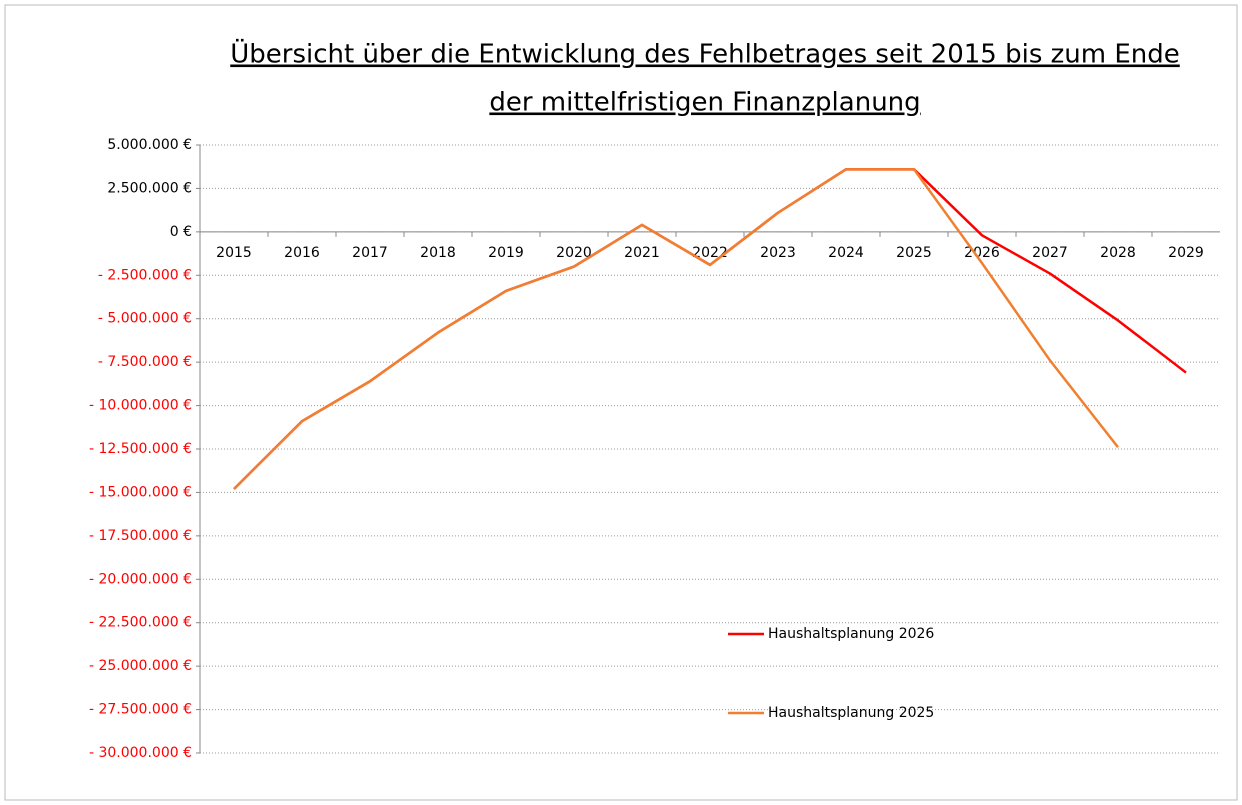  What do you see at coordinates (778, 253) in the screenshot?
I see `x-tick-label: 2023` at bounding box center [778, 253].